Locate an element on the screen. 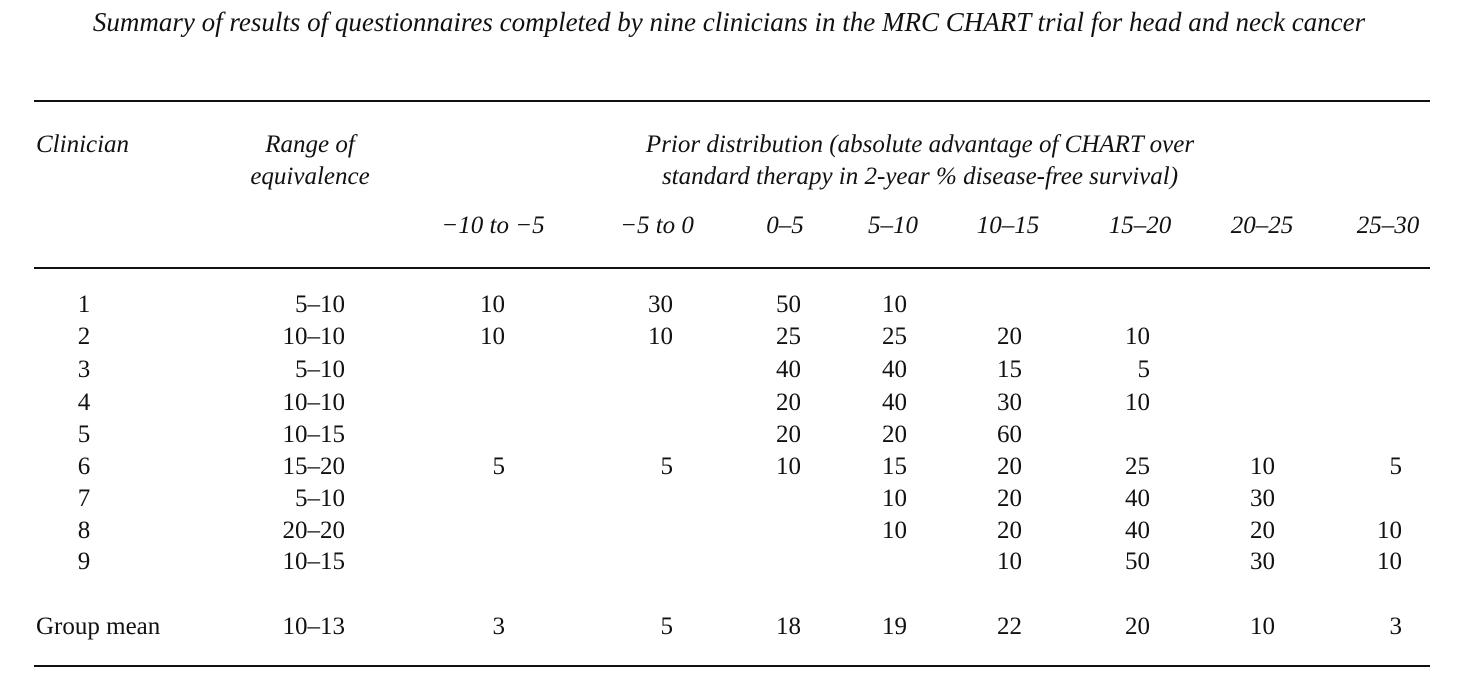 Image resolution: width=1458 pixels, height=692 pixels. clinician-number: 6 is located at coordinates (84, 466).